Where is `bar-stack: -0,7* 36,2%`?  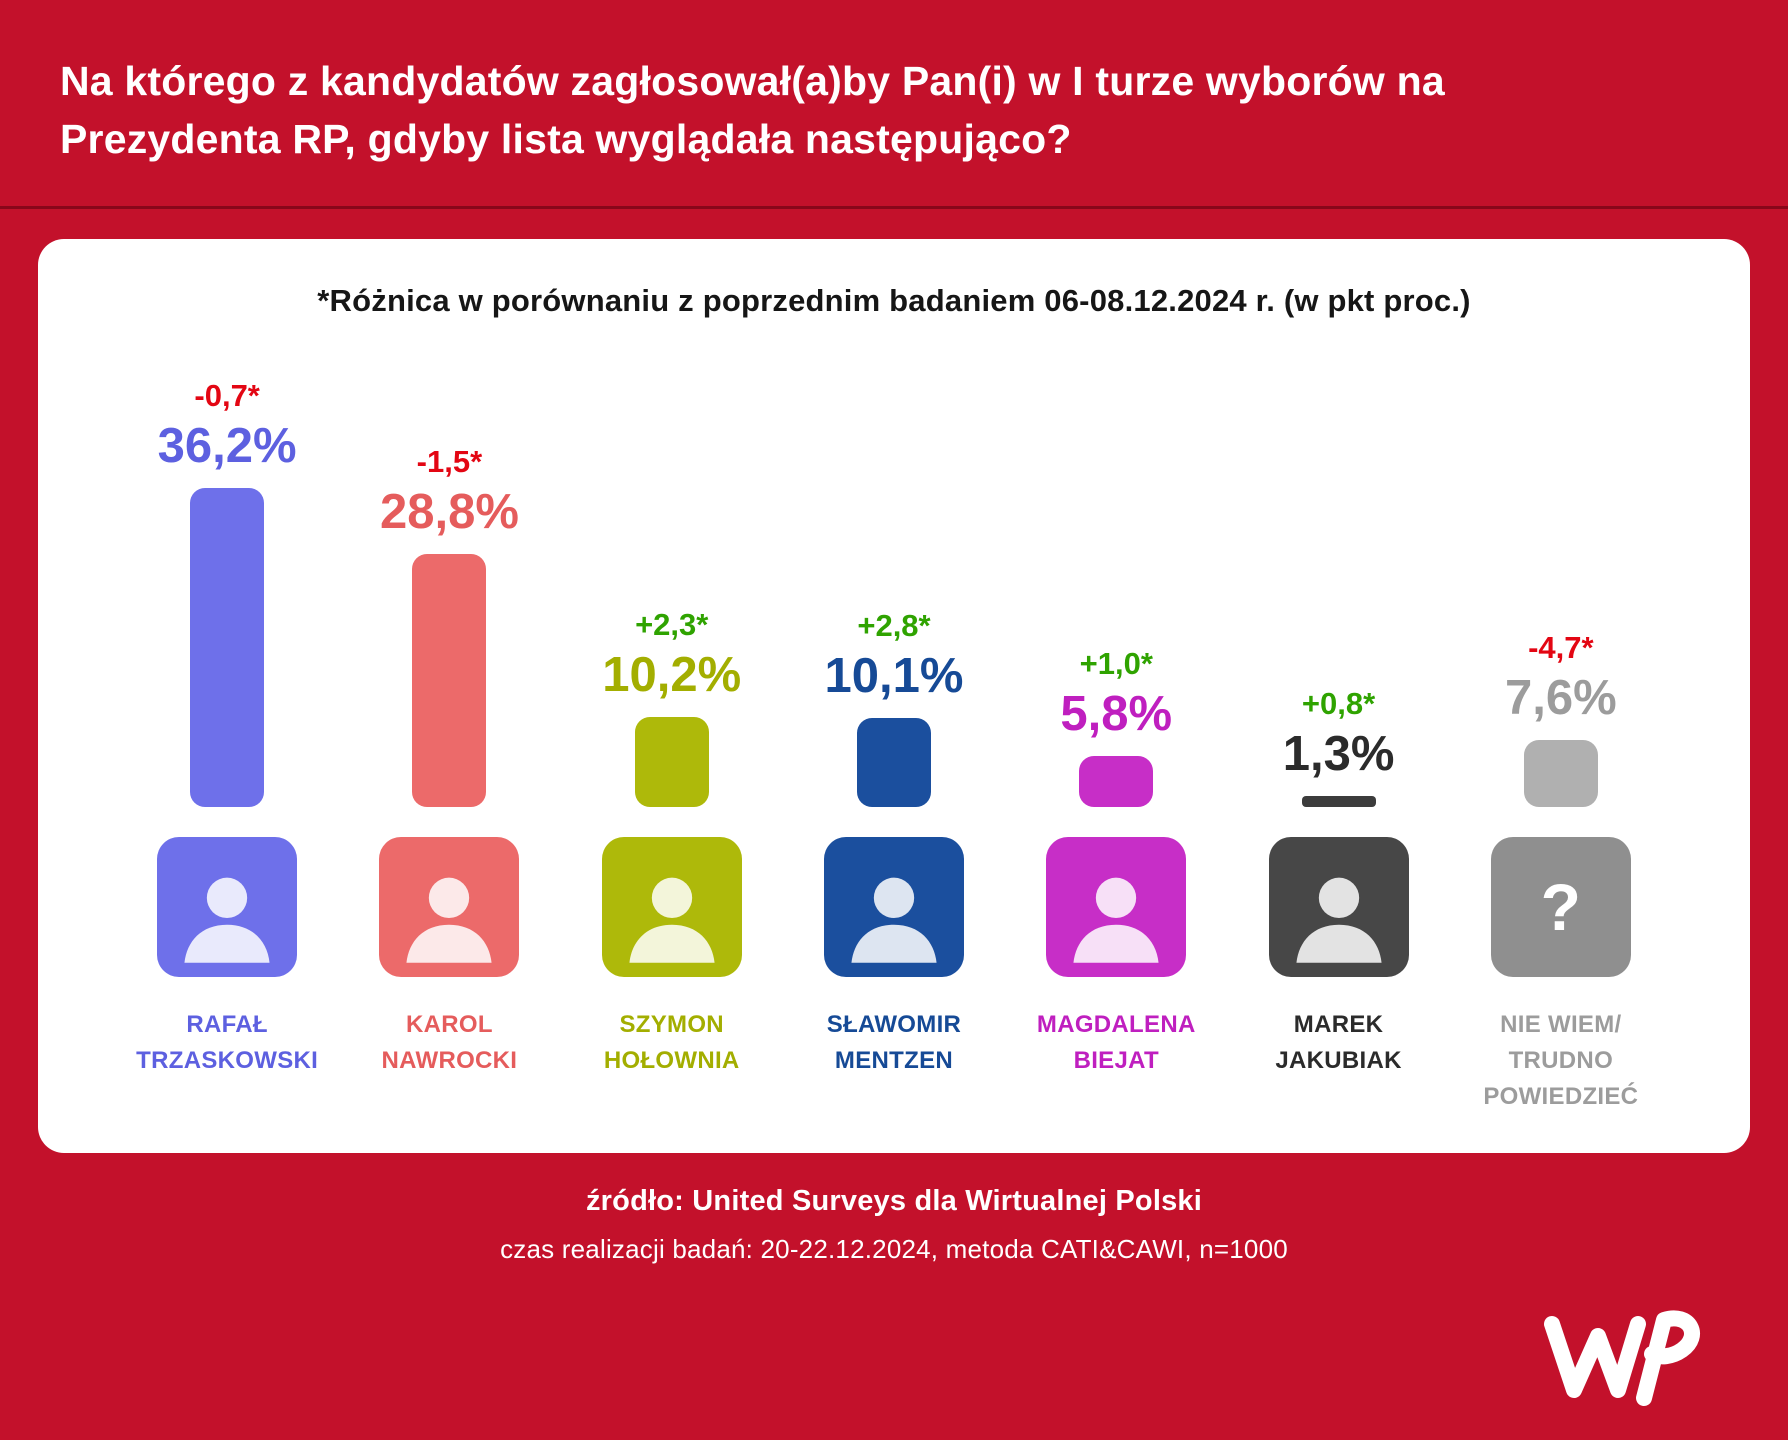 bar-stack: -0,7* 36,2% is located at coordinates (227, 586).